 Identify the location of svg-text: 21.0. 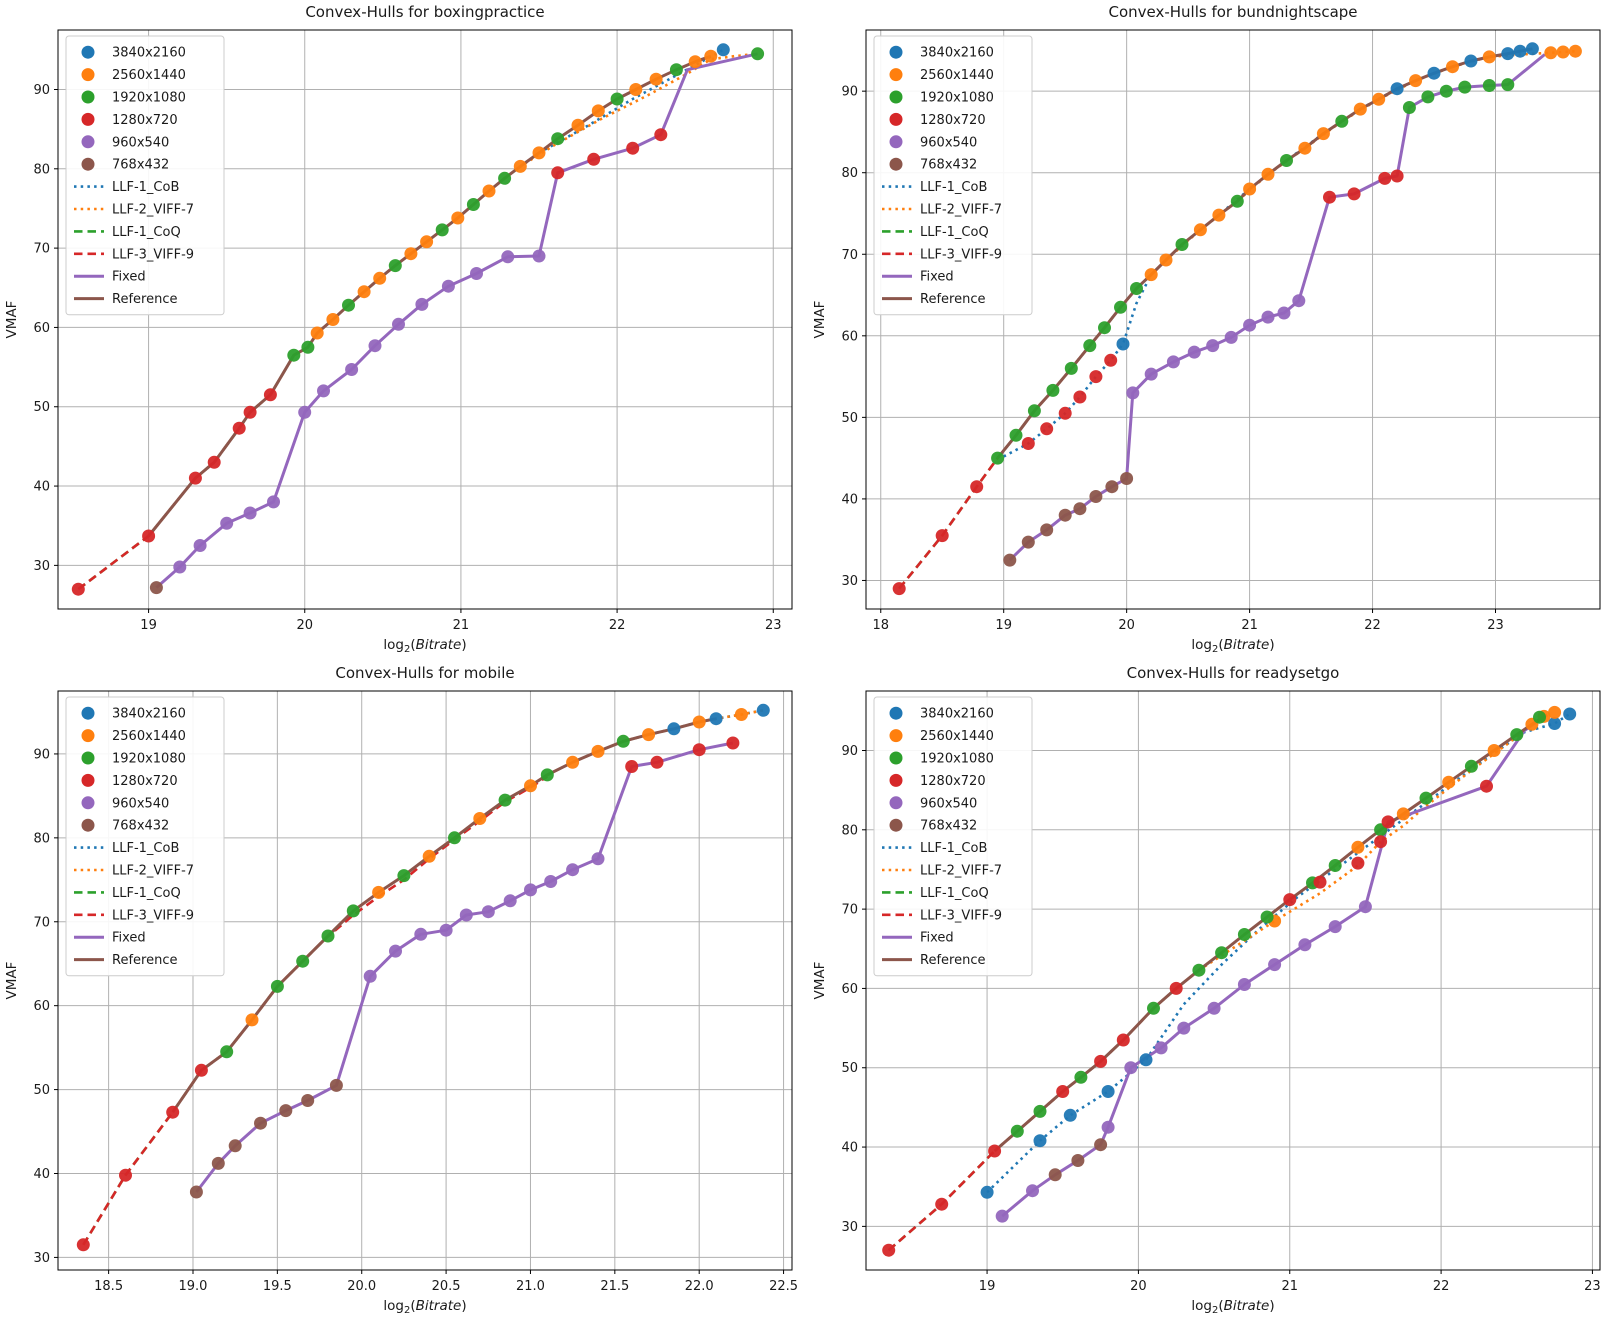
(530, 1286).